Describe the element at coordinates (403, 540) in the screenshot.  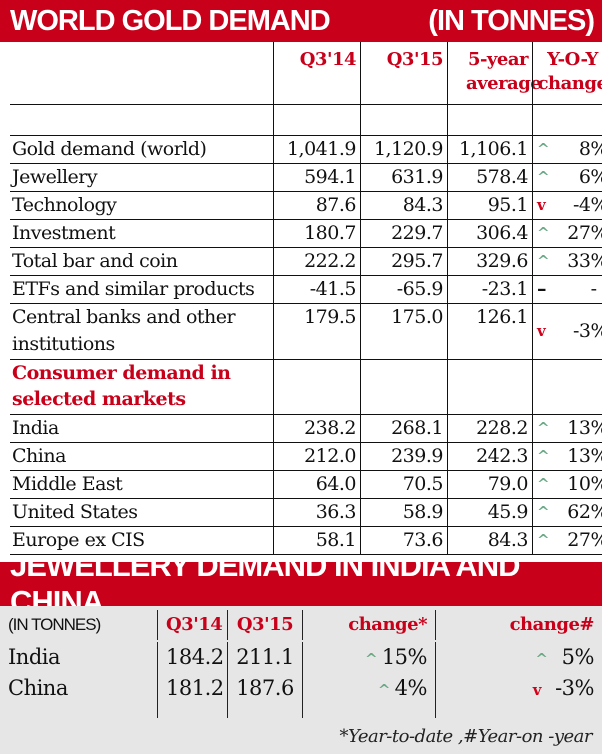
I see `q315-value: 73.6` at that location.